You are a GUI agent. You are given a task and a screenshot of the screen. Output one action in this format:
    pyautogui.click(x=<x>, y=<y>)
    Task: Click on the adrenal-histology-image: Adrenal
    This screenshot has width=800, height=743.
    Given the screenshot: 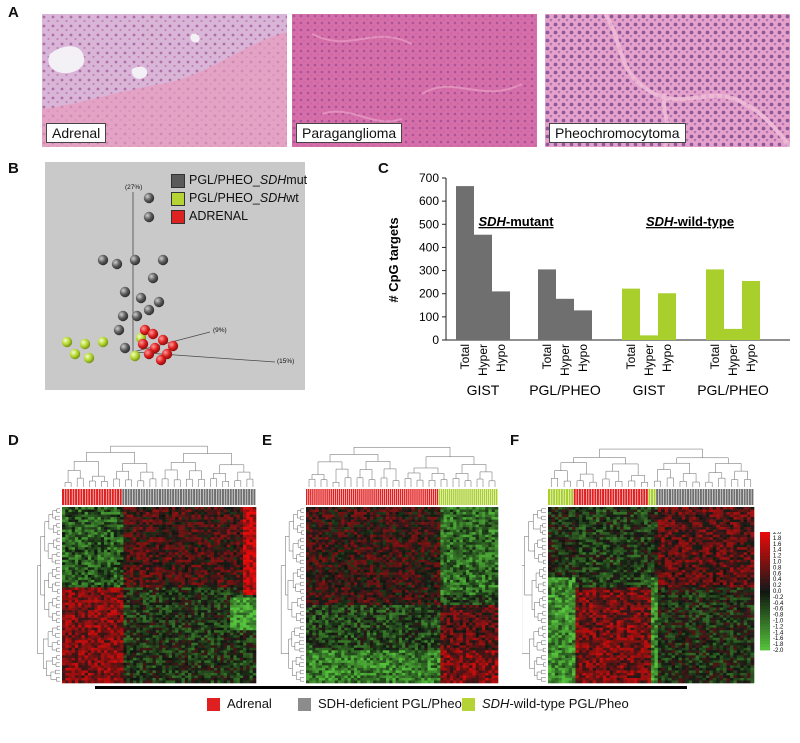 What is the action you would take?
    pyautogui.click(x=164, y=80)
    